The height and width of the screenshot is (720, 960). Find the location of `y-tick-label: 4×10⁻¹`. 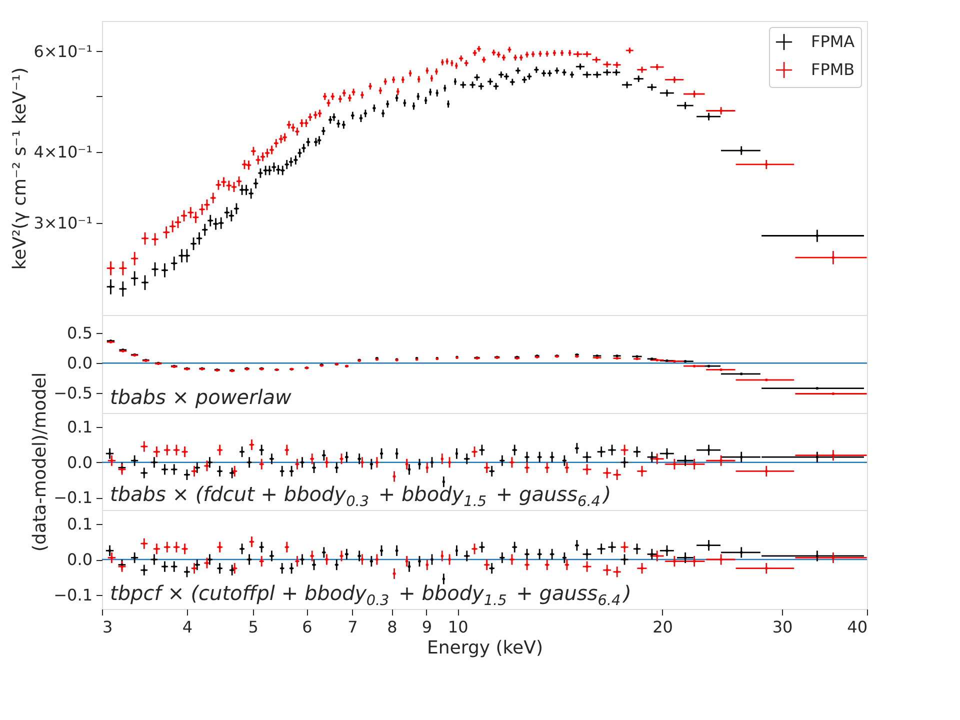

y-tick-label: 4×10⁻¹ is located at coordinates (63, 152).